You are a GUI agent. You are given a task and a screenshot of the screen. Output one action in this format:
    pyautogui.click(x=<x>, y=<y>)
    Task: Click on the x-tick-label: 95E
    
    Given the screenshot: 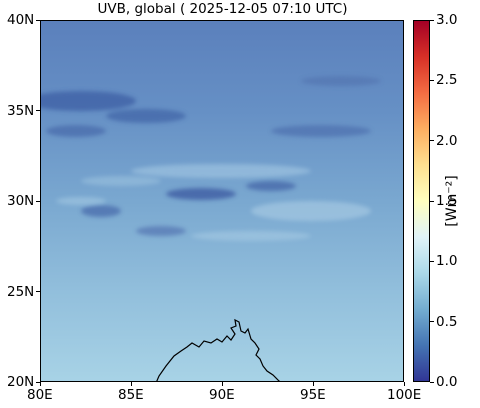 What is the action you would take?
    pyautogui.click(x=313, y=395)
    